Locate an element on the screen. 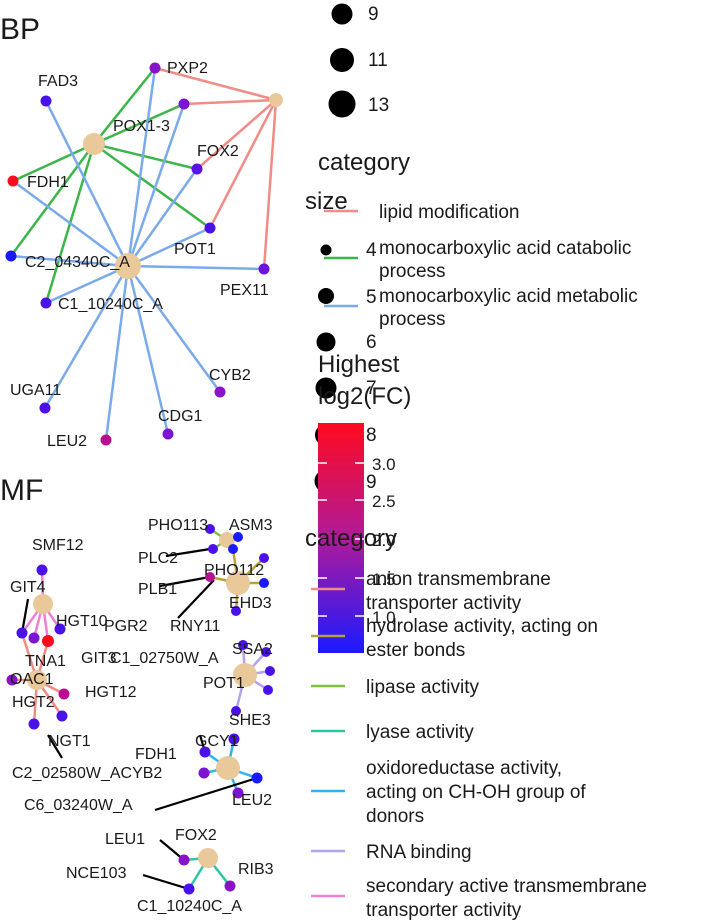 This screenshot has width=720, height=921. colorbar-ticks is located at coordinates (341, 539).